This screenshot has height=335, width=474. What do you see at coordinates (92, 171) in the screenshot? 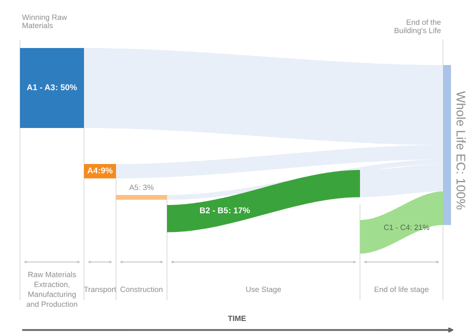
I see `category-label: A4` at bounding box center [92, 171].